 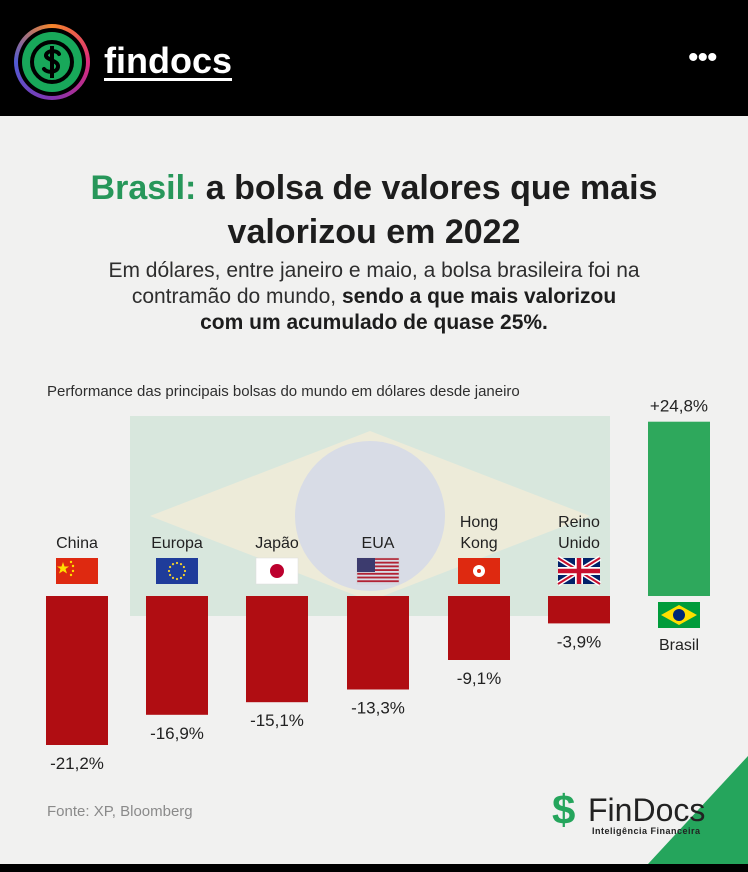 What do you see at coordinates (177, 543) in the screenshot?
I see `category-label-2: Europa` at bounding box center [177, 543].